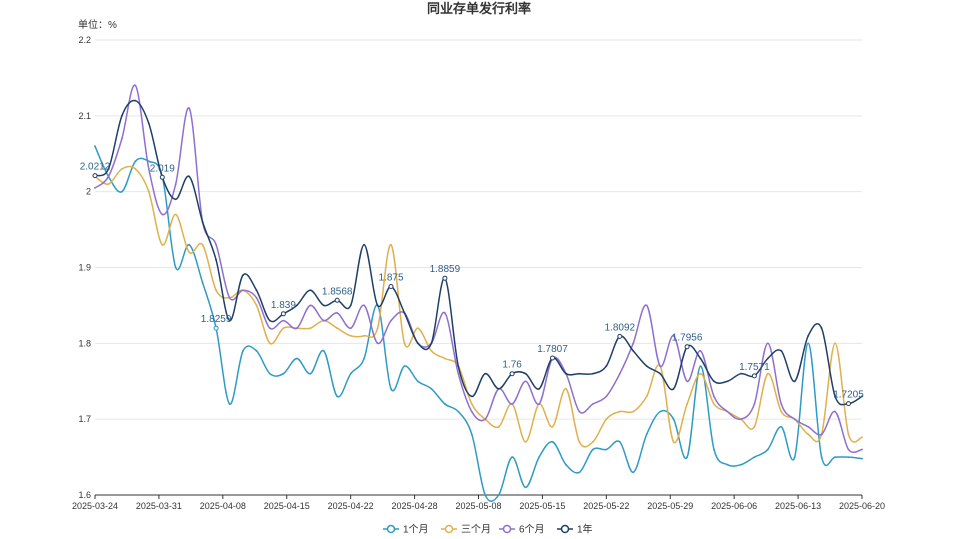 This screenshot has height=539, width=958. I want to click on data-label: 1.7807, so click(552, 349).